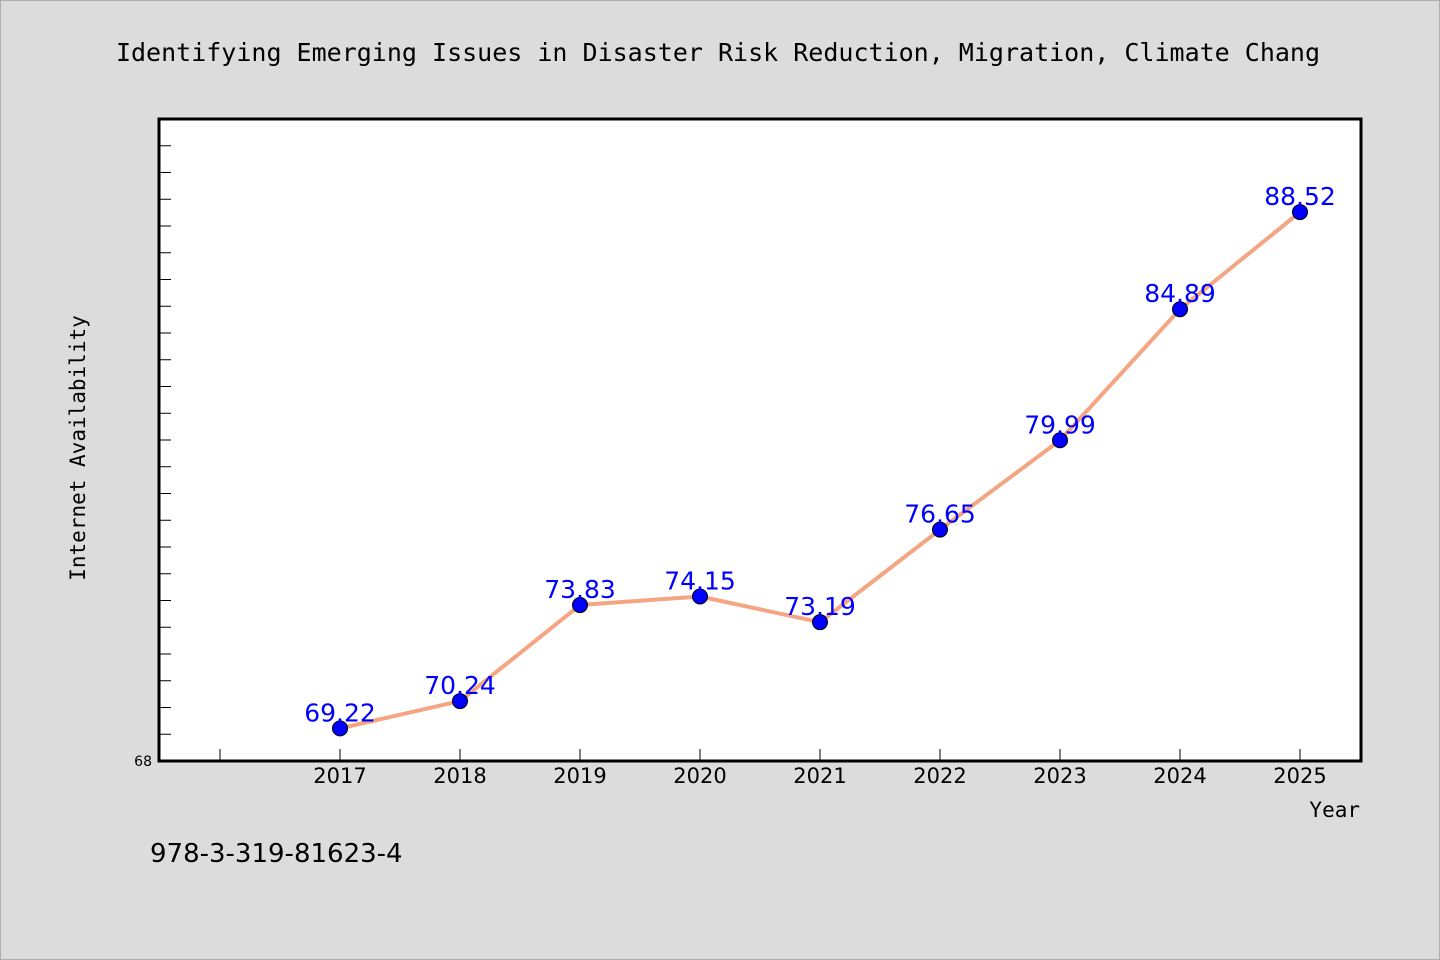  Describe the element at coordinates (940, 514) in the screenshot. I see `data-label-2022: 76.65` at that location.